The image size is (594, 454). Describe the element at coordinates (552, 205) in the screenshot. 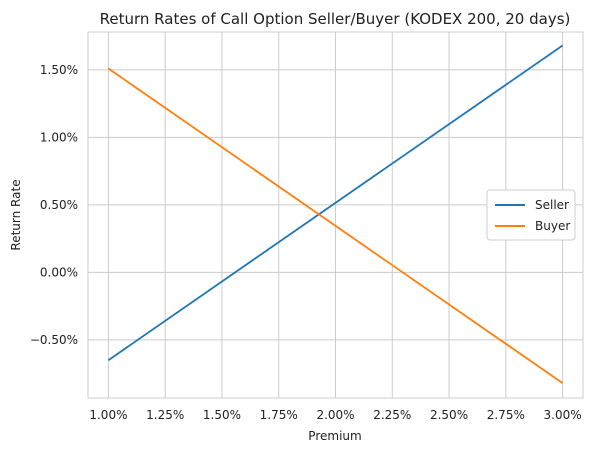

I see `legend-label-seller: Seller` at that location.